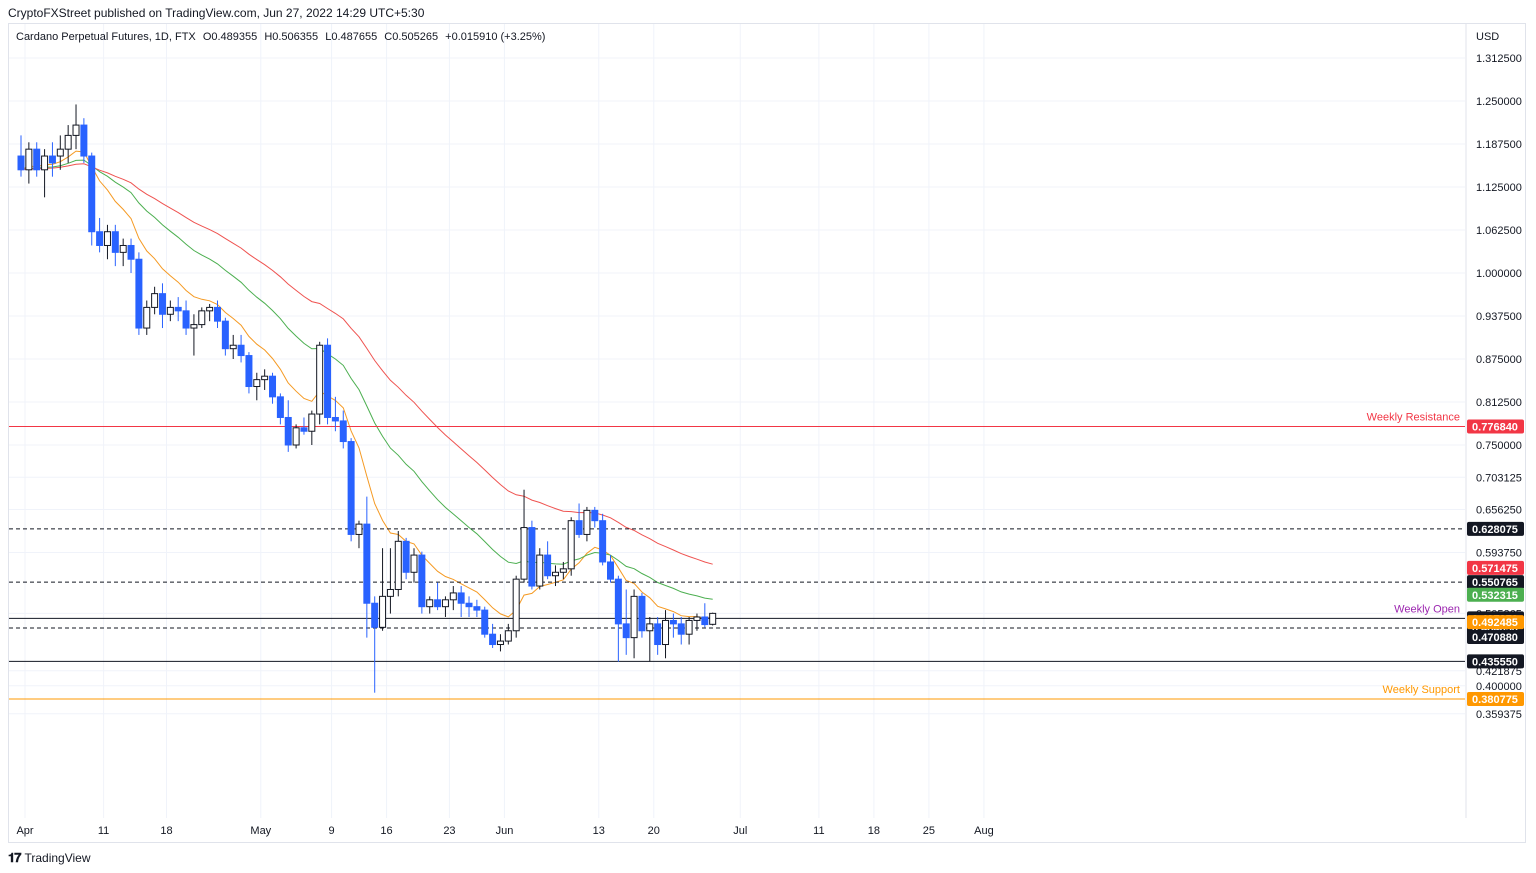 This screenshot has height=873, width=1536. Describe the element at coordinates (15, 857) in the screenshot. I see `tradingview-logo-icon: 𝟏𝟕` at that location.